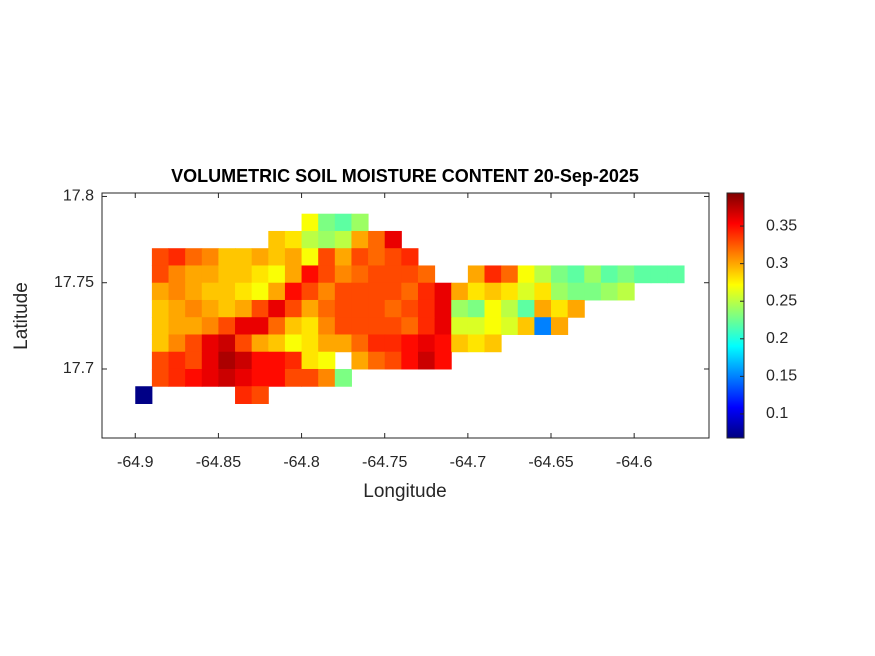 Image resolution: width=875 pixels, height=656 pixels. What do you see at coordinates (735, 315) in the screenshot?
I see `colorbar` at bounding box center [735, 315].